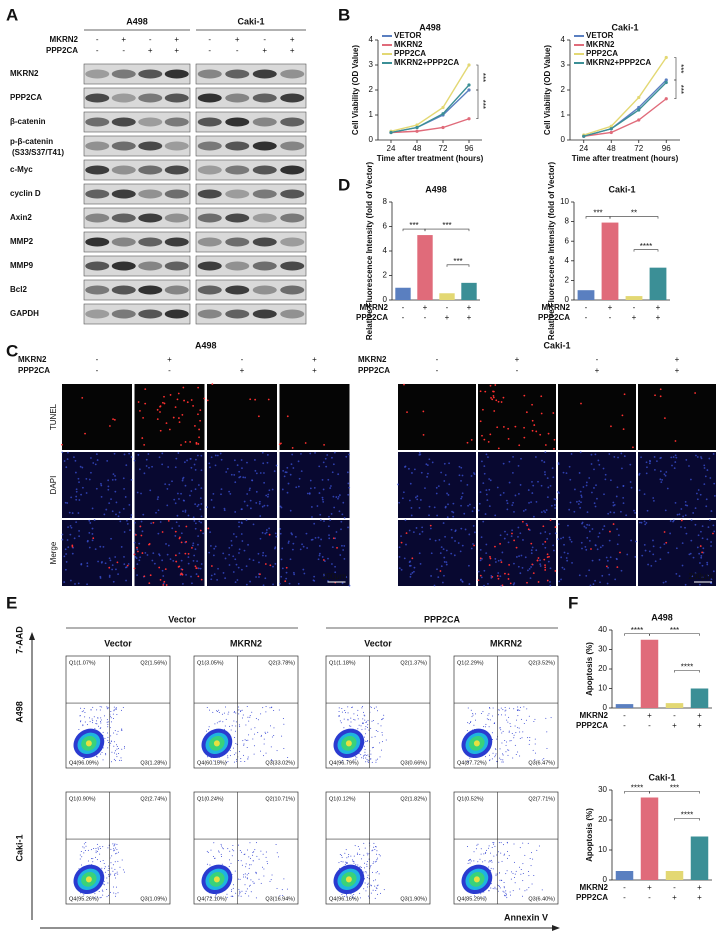 Image resolution: width=723 pixels, height=941 pixels. What do you see at coordinates (242, 553) in the screenshot?
I see `micrograph` at bounding box center [242, 553].